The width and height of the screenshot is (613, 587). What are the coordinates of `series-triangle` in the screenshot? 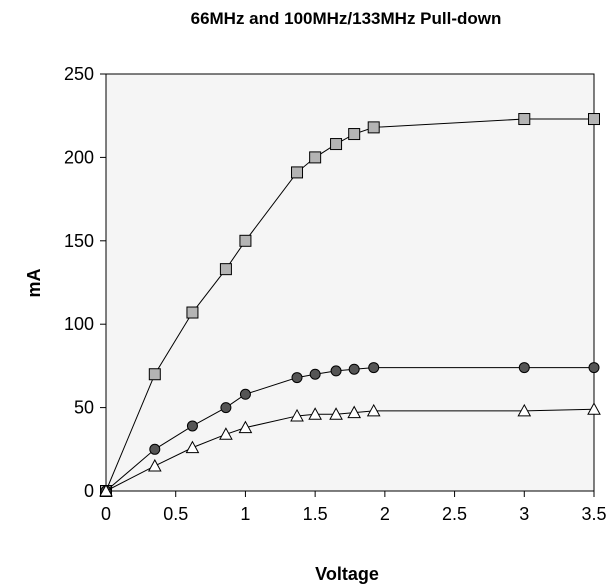 It's located at (350, 449).